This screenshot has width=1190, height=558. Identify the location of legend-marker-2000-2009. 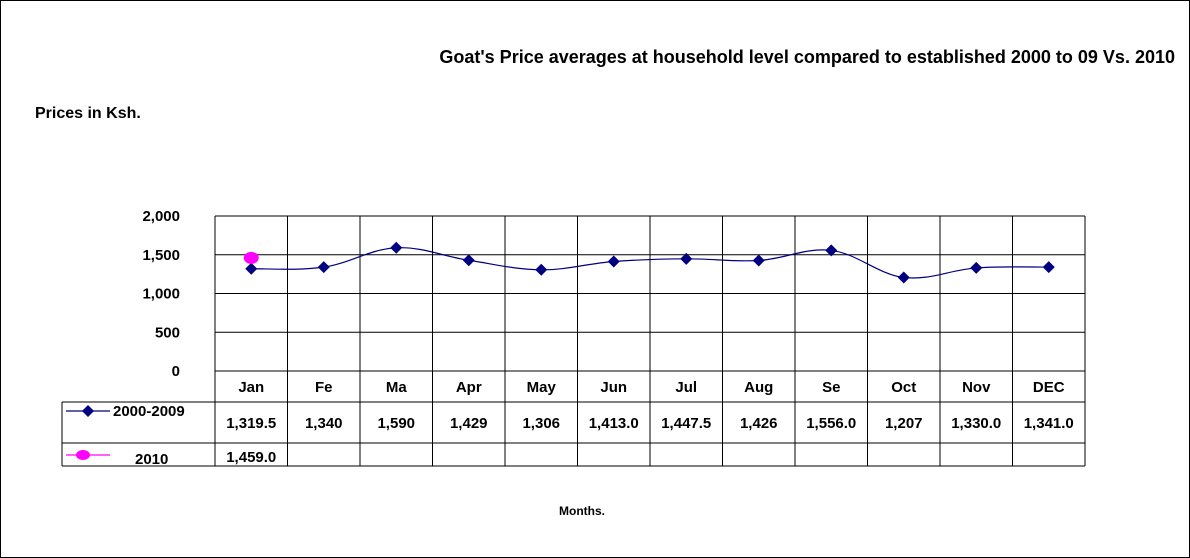
(88, 411).